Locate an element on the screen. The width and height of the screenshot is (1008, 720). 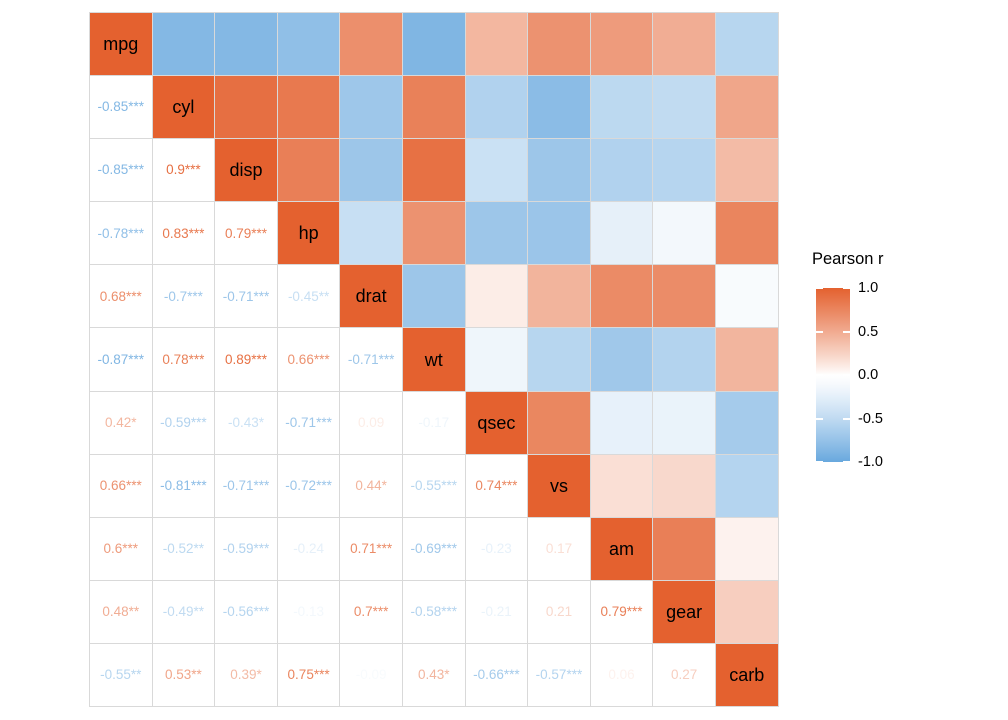
corr-value-cell-carb-wt: 0.43* is located at coordinates (434, 675).